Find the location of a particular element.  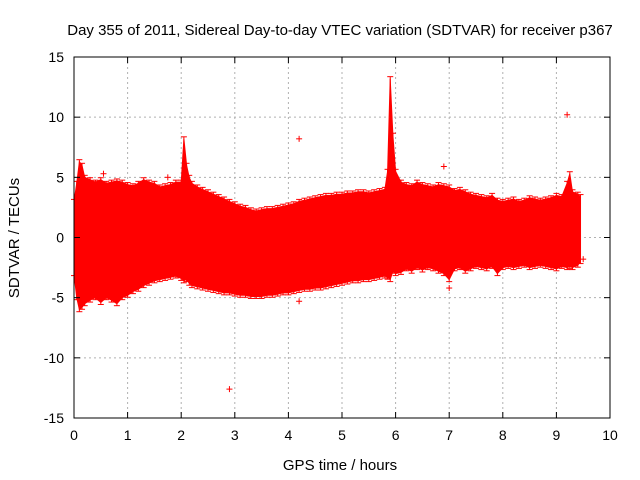

x-tick-label: 4 is located at coordinates (289, 435).